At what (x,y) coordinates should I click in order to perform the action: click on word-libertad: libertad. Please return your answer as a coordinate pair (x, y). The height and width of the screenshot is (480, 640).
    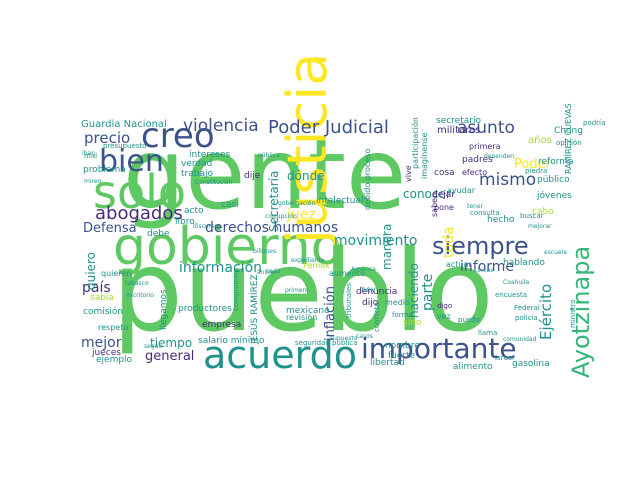
    Looking at the image, I should click on (387, 363).